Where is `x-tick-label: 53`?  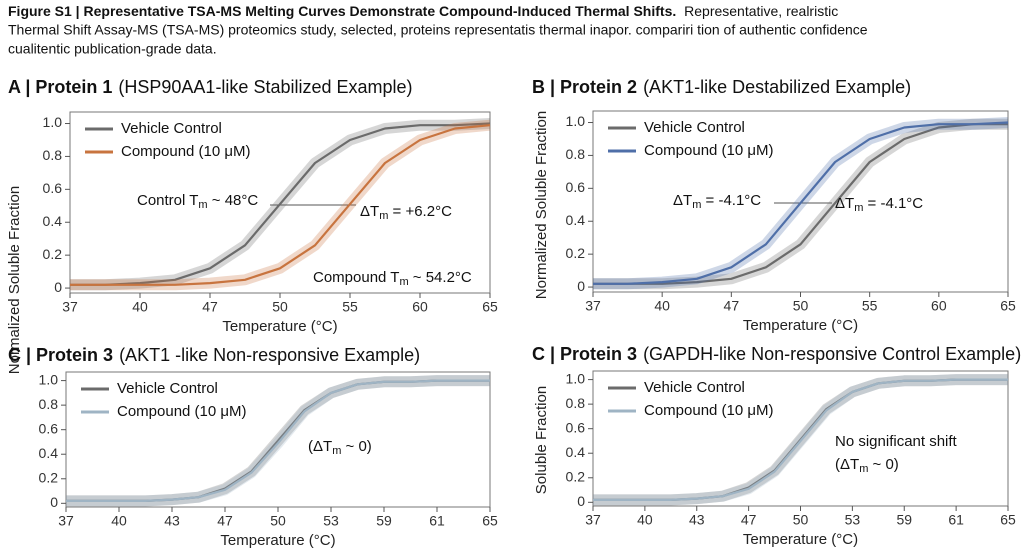
x-tick-label: 53 is located at coordinates (853, 520).